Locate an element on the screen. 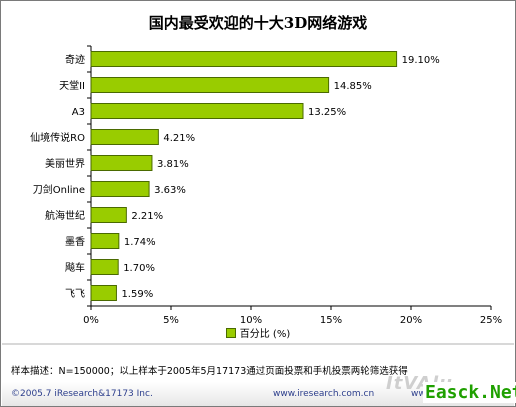  value-label: 19.10% is located at coordinates (421, 60).